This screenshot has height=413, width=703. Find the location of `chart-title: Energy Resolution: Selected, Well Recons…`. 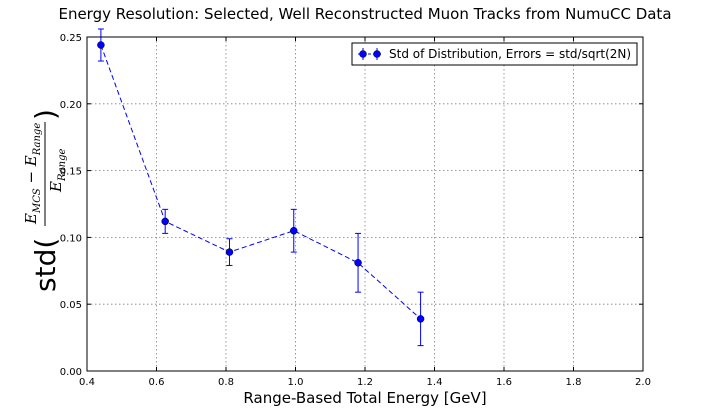

chart-title: Energy Resolution: Selected, Well Recons… is located at coordinates (364, 14).